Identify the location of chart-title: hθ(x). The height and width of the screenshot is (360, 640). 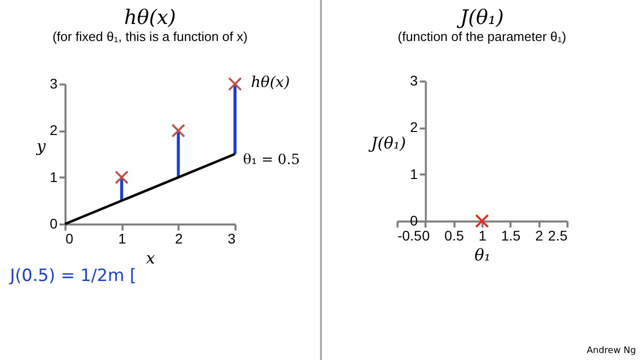
(150, 17).